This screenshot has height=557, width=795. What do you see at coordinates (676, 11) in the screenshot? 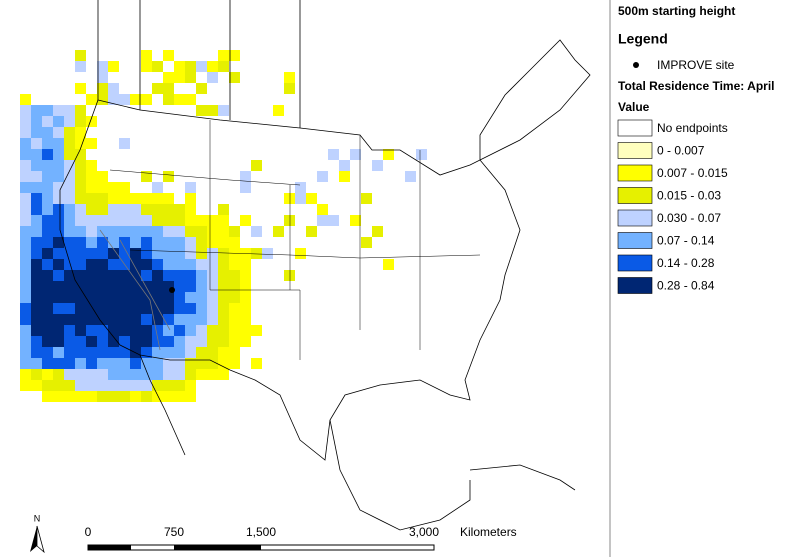
I see `map-title: 500m starting height` at bounding box center [676, 11].